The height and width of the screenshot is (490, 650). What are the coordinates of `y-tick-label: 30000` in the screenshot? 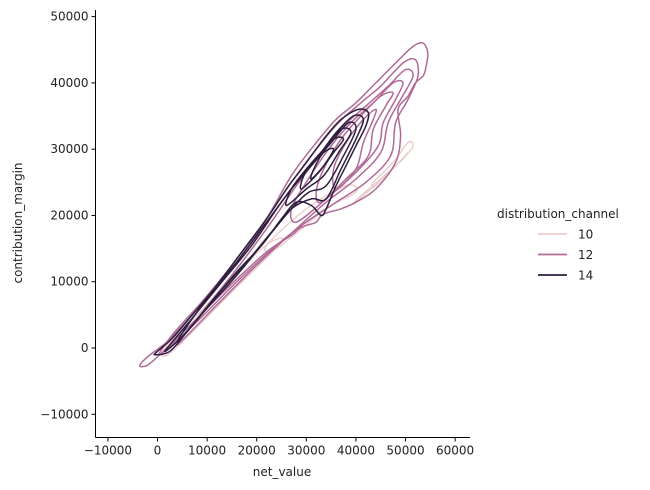 It's located at (69, 149).